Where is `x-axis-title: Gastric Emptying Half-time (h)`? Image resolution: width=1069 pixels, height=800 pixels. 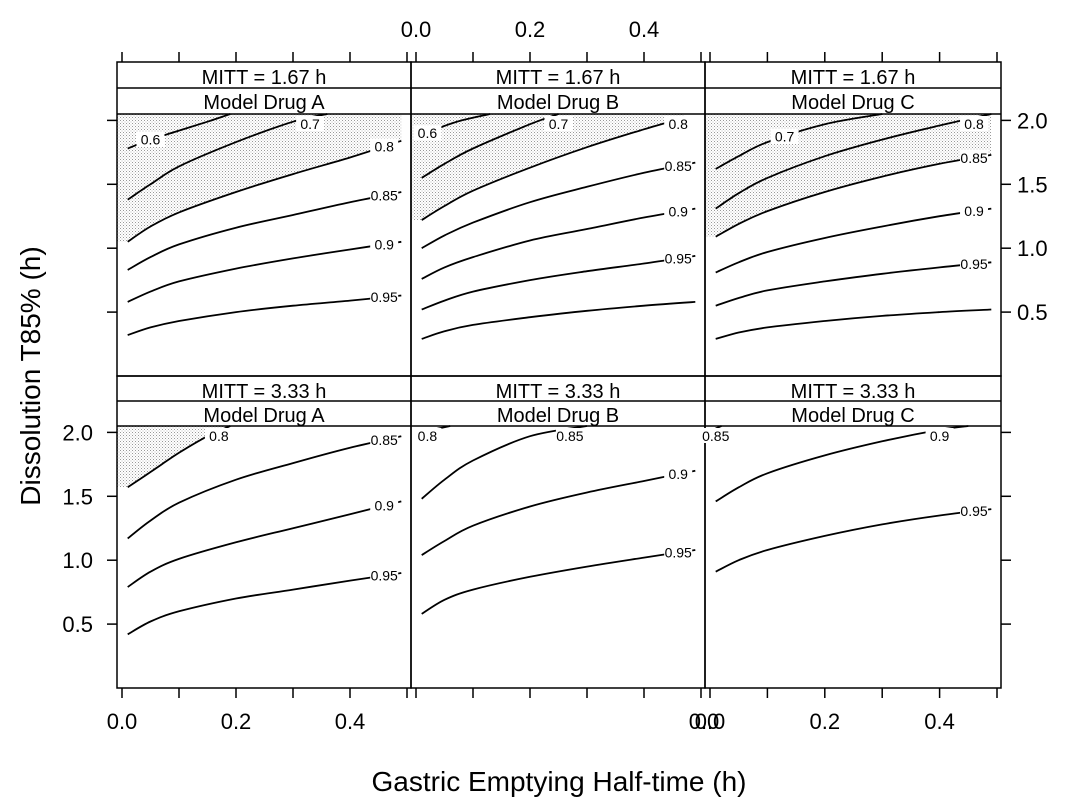
x-axis-title: Gastric Emptying Half-time (h) is located at coordinates (559, 781).